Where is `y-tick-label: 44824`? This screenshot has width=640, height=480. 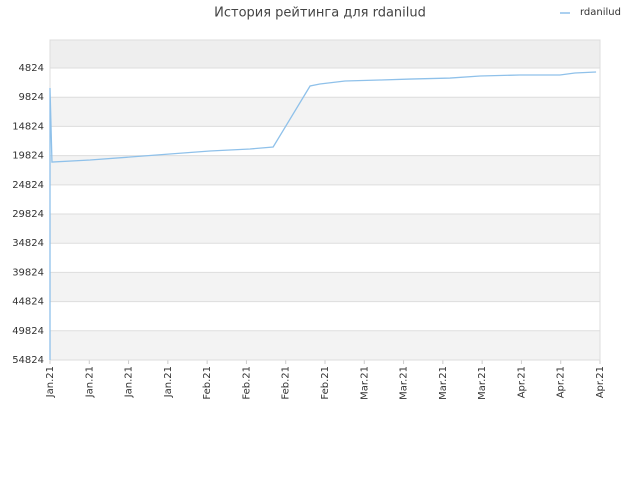 y-tick-label: 44824 is located at coordinates (28, 302).